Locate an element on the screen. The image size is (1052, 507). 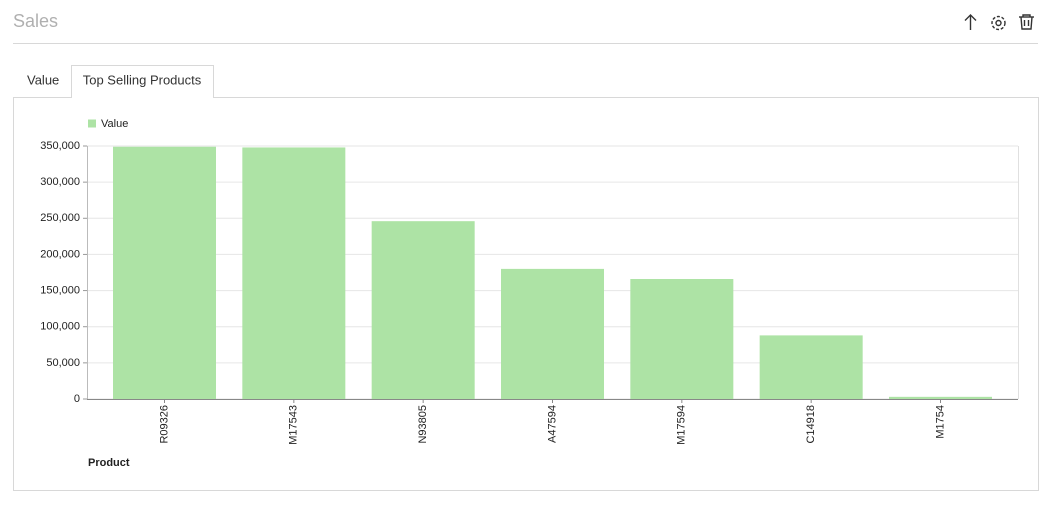
x-tick-label: R09326 is located at coordinates (164, 424).